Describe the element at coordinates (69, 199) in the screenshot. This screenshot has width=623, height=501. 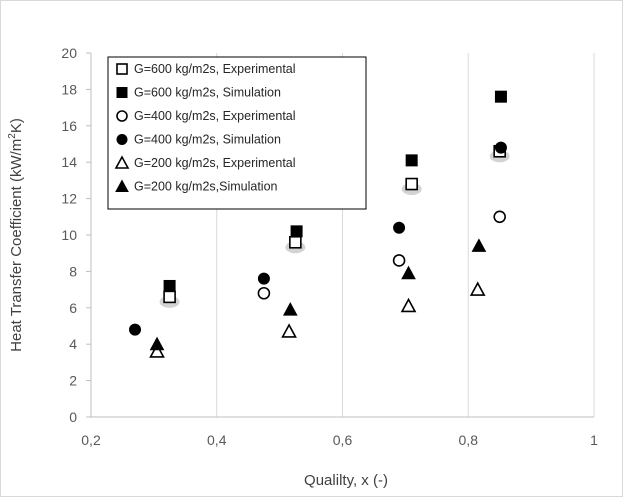
I see `y-tick-label: 12` at that location.